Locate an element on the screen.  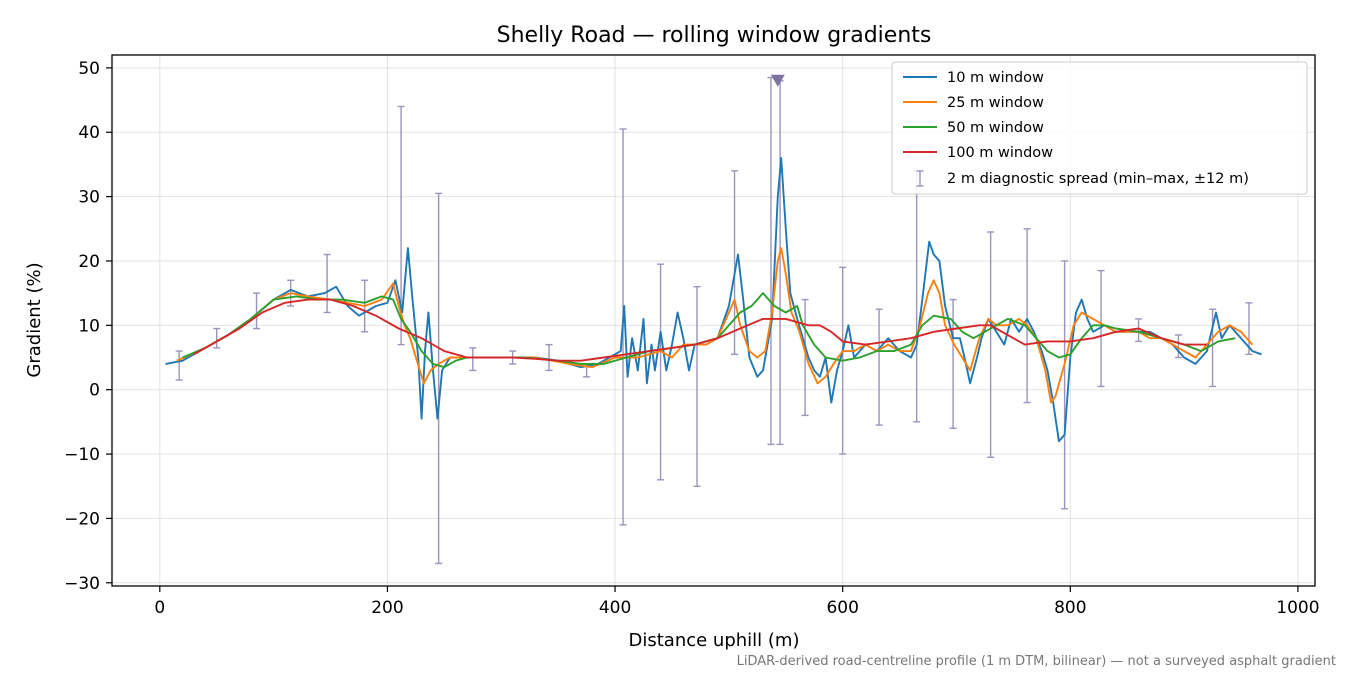
x-axis-label: Distance uphill (m) is located at coordinates (714, 640).